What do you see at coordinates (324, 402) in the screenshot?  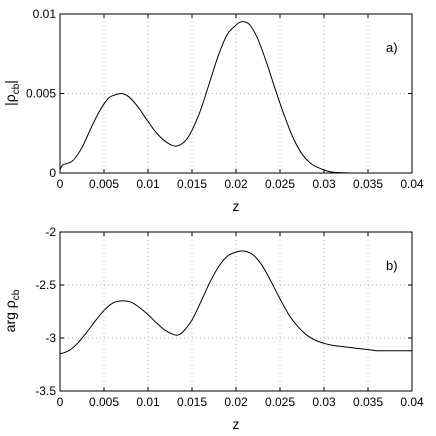 I see `panel-b-x-tick-label: 0.03` at bounding box center [324, 402].